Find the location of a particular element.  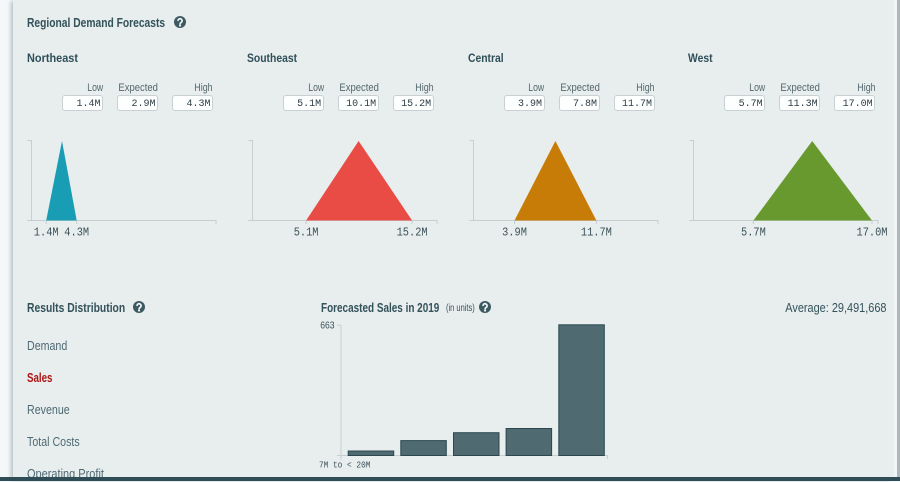

svg-text: 15.2M is located at coordinates (411, 233).